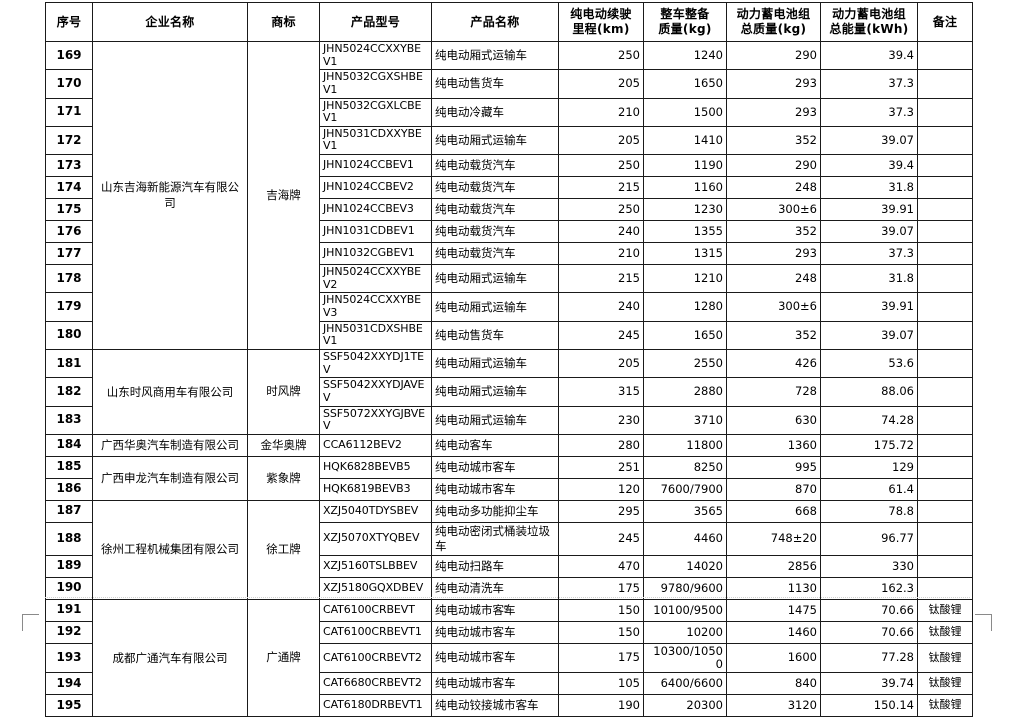 The image size is (1013, 717). What do you see at coordinates (69, 445) in the screenshot?
I see `cell-sequence: 184` at bounding box center [69, 445].